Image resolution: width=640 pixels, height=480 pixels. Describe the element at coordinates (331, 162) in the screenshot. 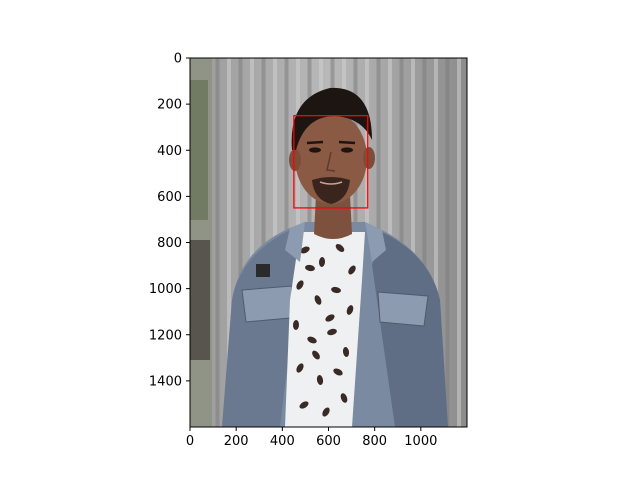

I see `face-bounding-box` at that location.